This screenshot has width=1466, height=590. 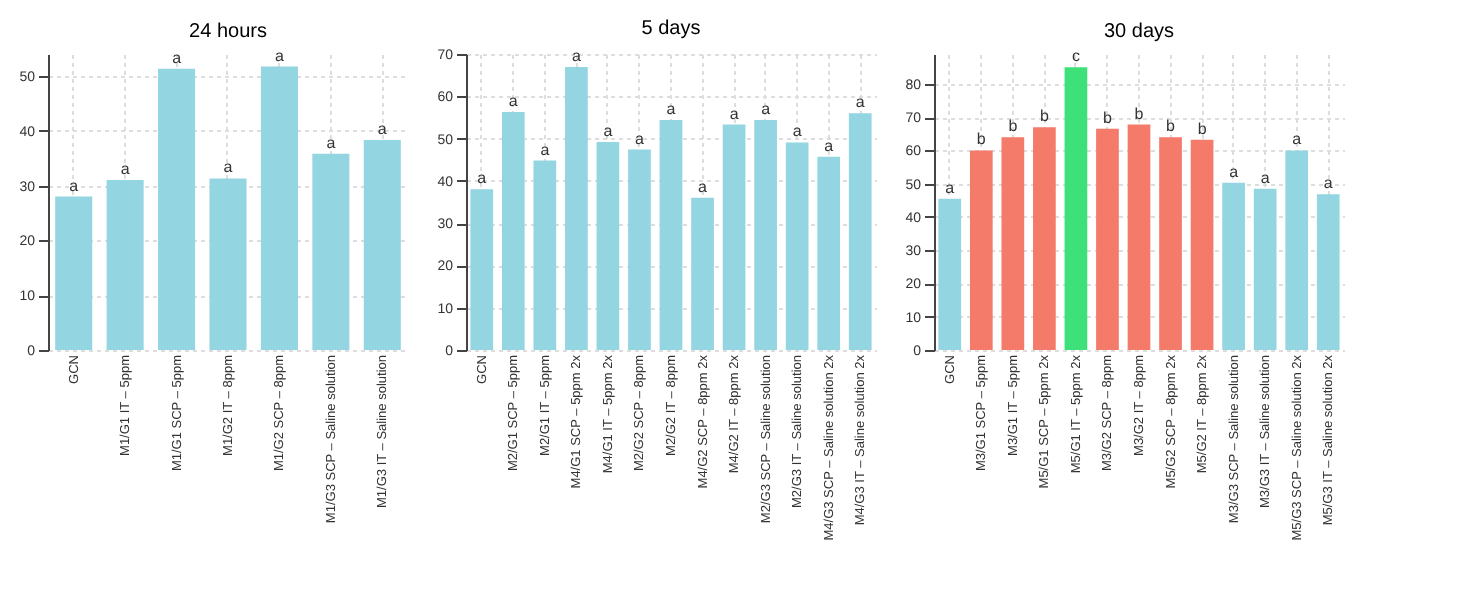 I want to click on chart-title: 5 days, so click(x=671, y=29).